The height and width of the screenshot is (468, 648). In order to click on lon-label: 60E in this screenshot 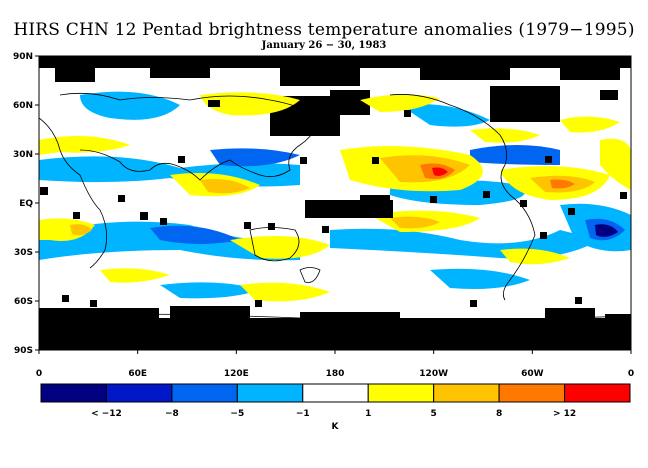, I will do `click(137, 374)`.